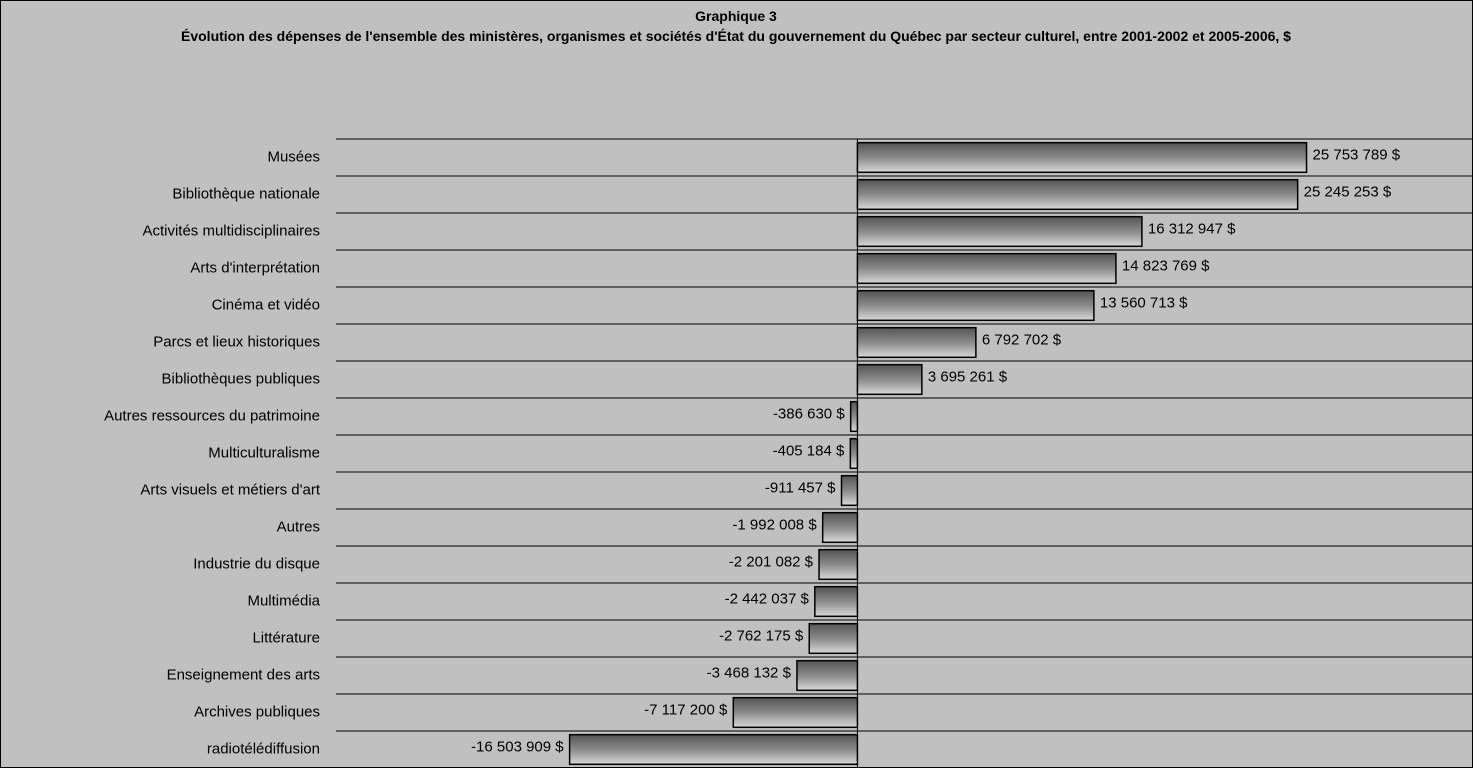  Describe the element at coordinates (968, 376) in the screenshot. I see `value-label: 3 695 261 $` at that location.